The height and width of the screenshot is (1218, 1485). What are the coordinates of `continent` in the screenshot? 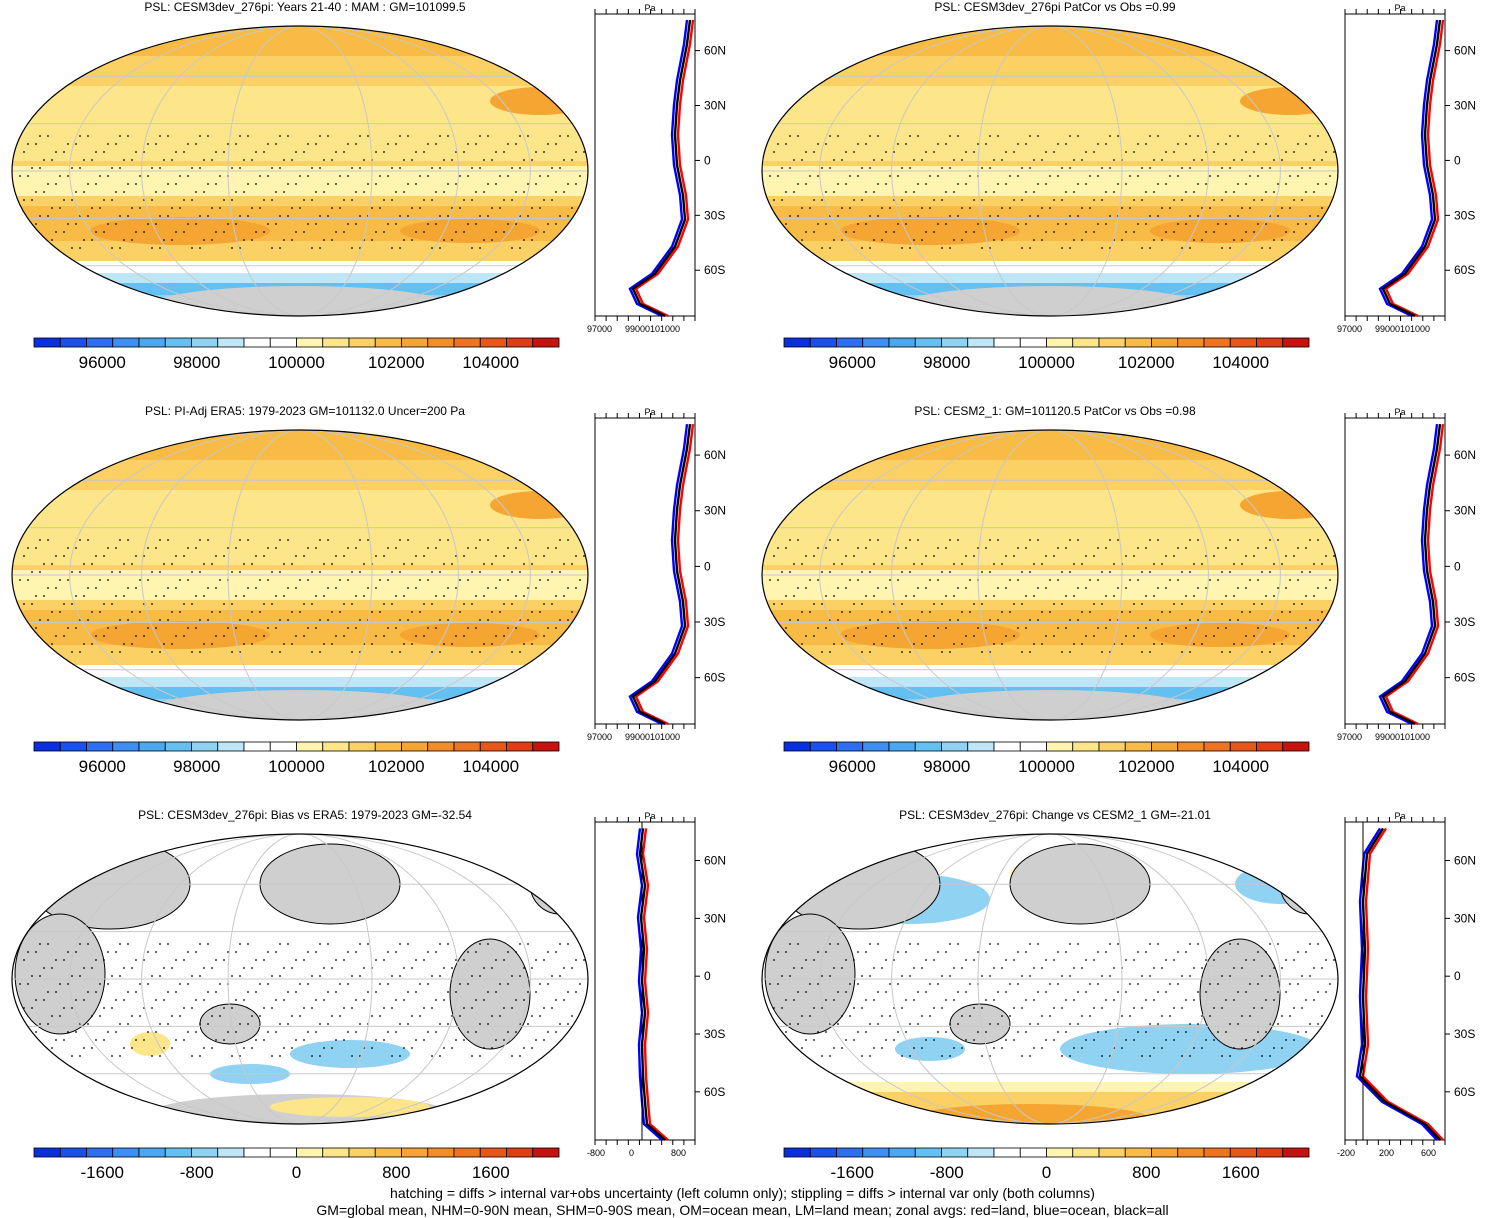 It's located at (490, 994).